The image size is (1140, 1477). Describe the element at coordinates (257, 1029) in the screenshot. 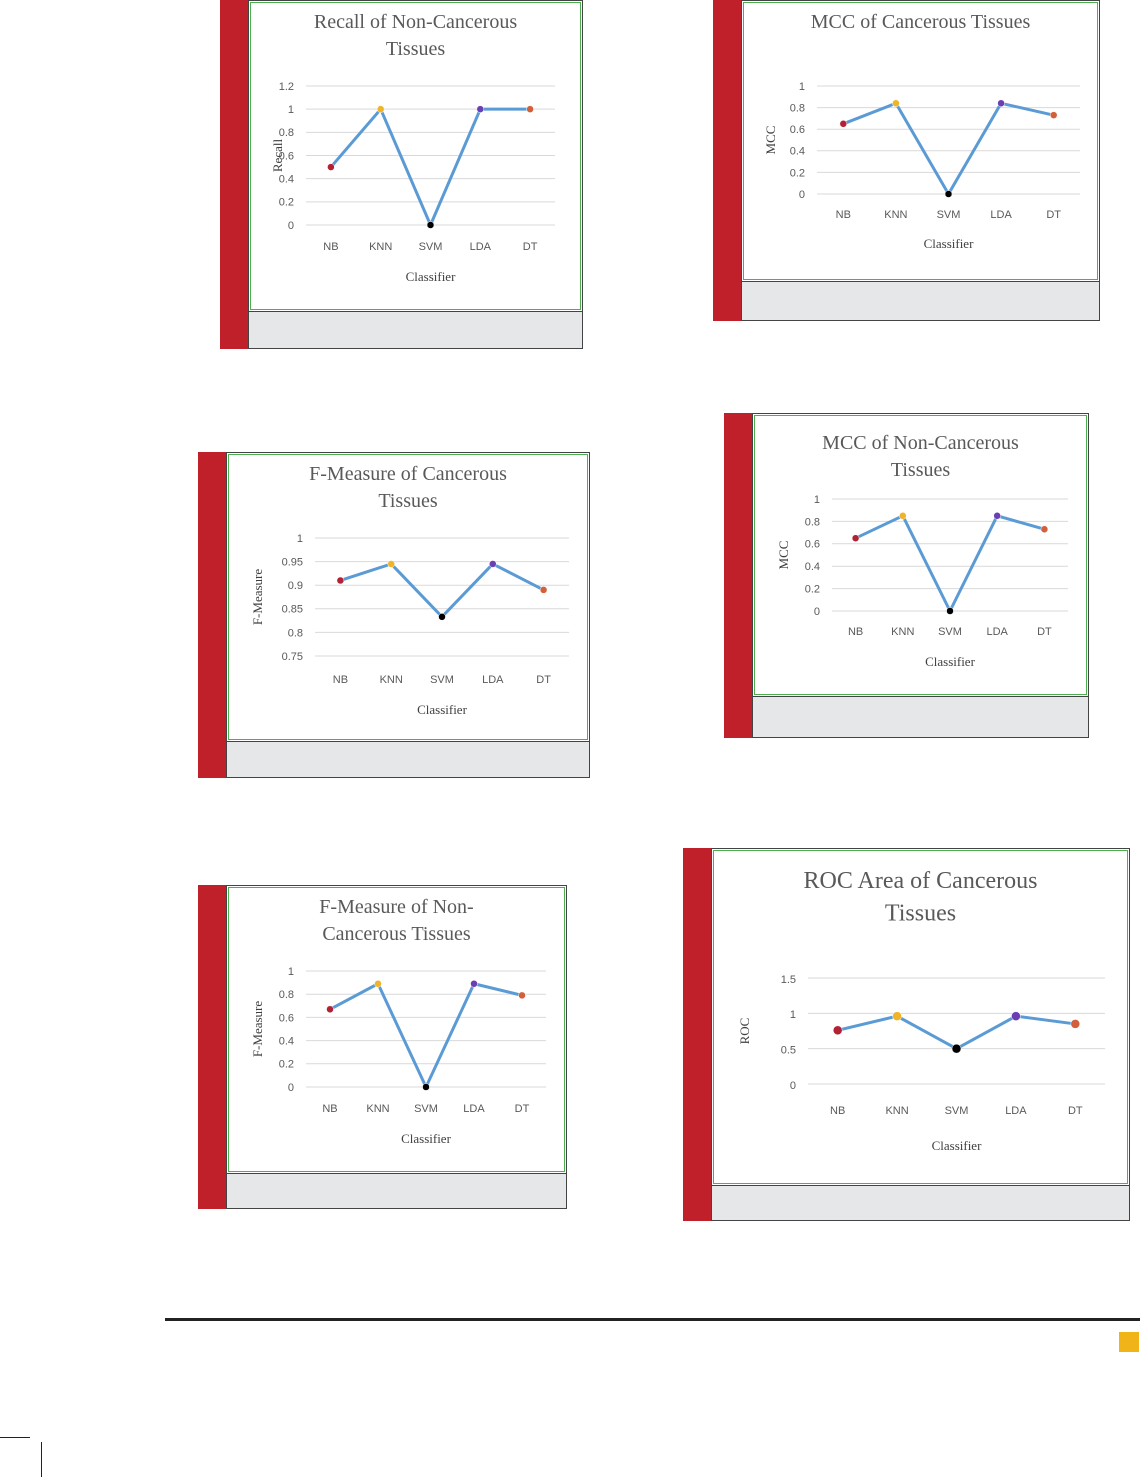

I see `y-axis-label: F-Measure` at that location.